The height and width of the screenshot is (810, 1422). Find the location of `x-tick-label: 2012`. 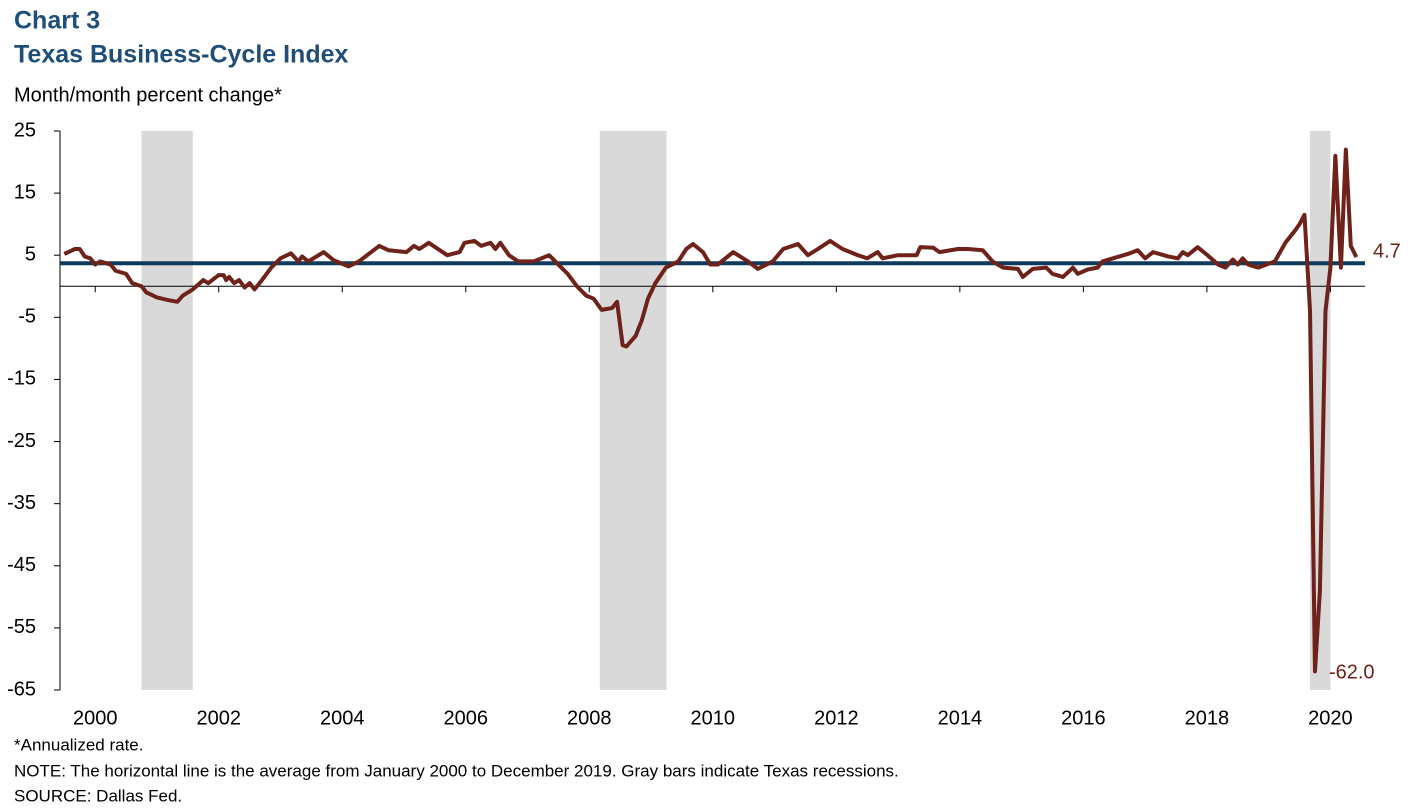

x-tick-label: 2012 is located at coordinates (836, 718).